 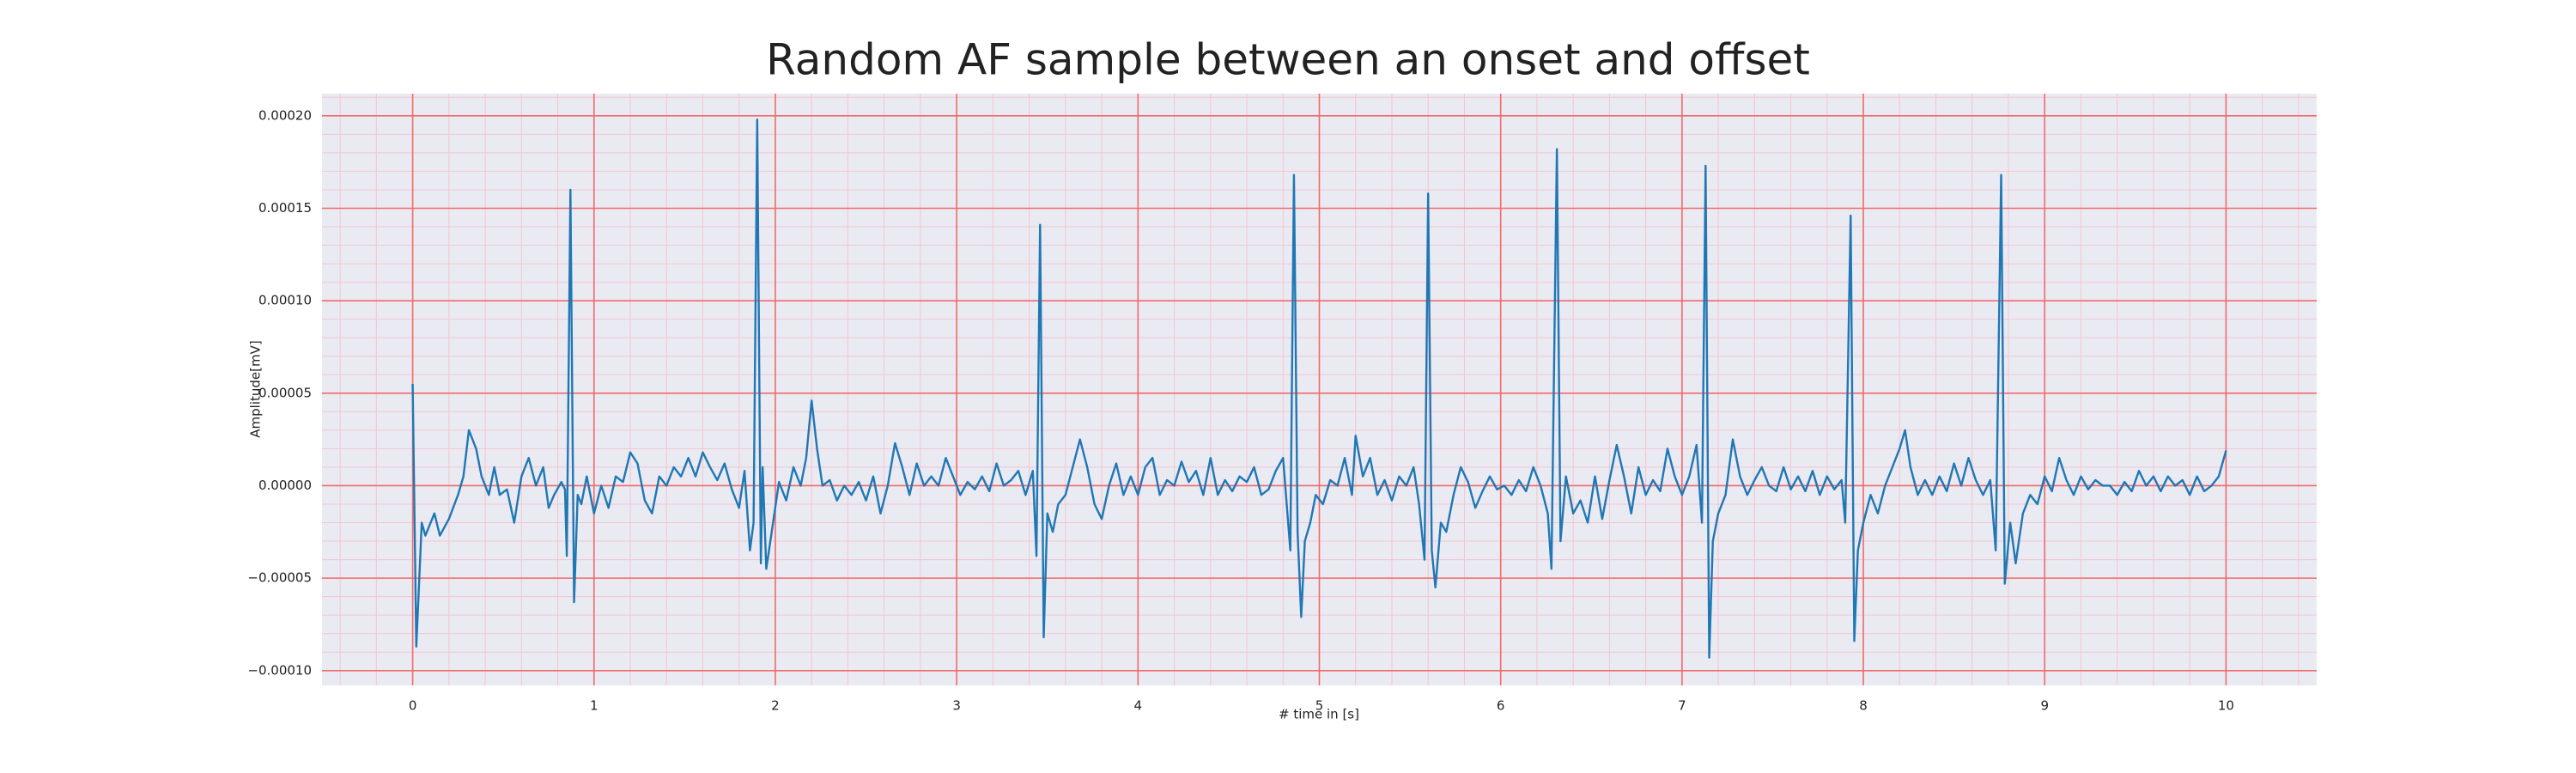 I want to click on x-axis-label: # time in [s], so click(x=1319, y=714).